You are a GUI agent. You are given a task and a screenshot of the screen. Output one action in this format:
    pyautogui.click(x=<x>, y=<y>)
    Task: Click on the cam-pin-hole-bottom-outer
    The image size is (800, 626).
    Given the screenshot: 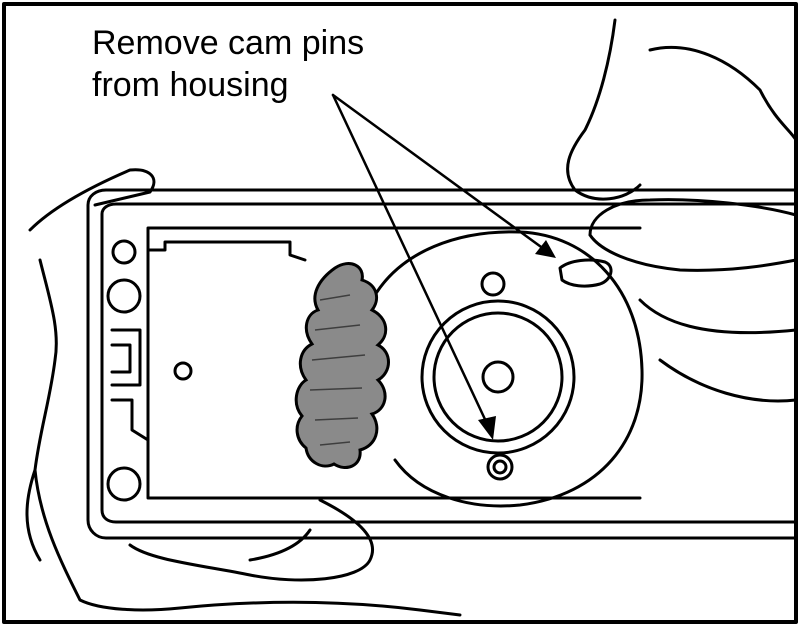 What is the action you would take?
    pyautogui.click(x=500, y=467)
    